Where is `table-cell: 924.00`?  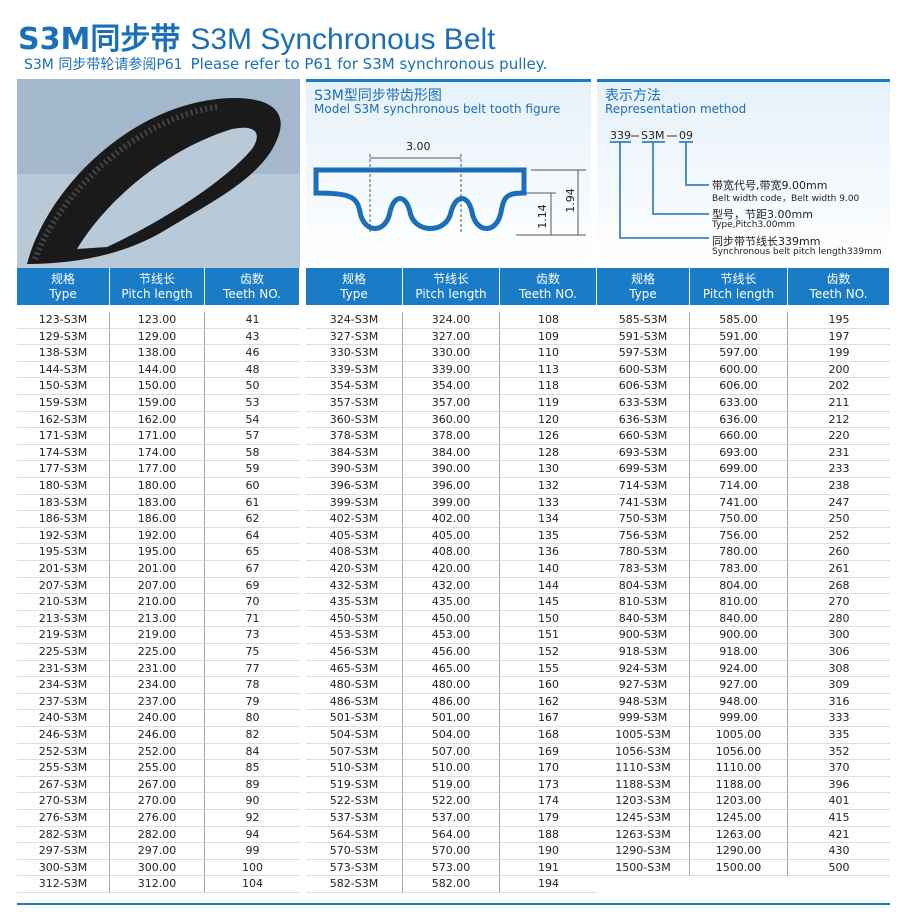 table-cell: 924.00 is located at coordinates (739, 669).